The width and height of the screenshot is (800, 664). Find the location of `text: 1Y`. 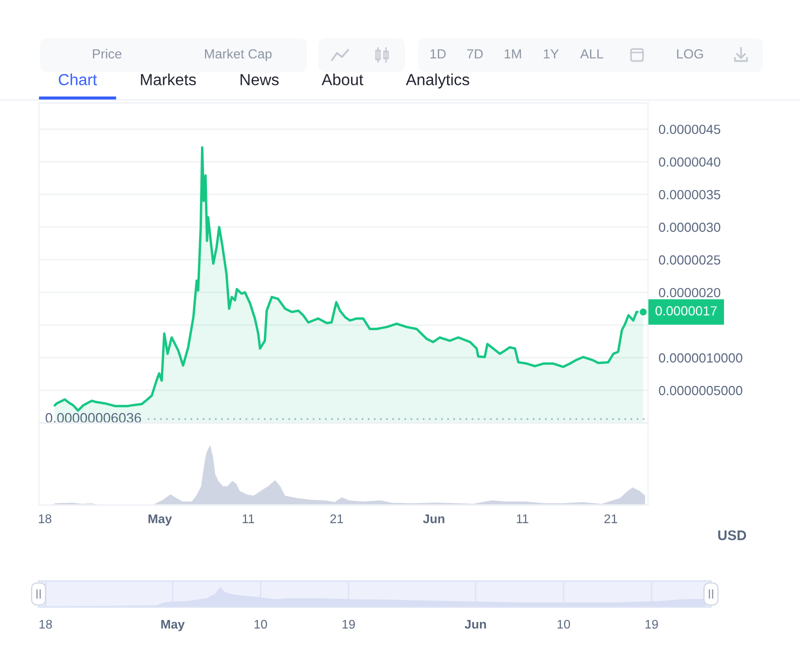

text: 1Y is located at coordinates (551, 53).